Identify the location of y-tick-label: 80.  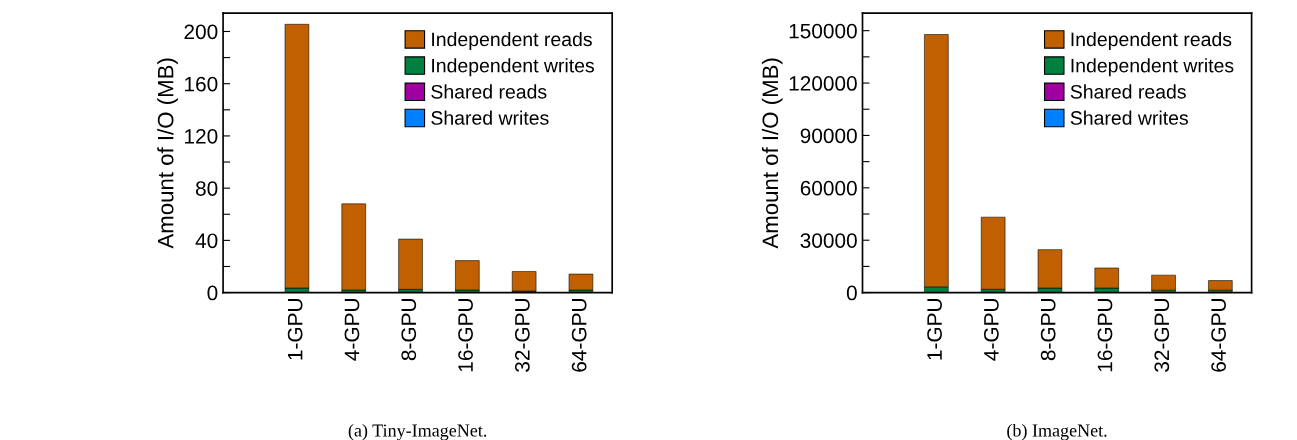
(206, 188).